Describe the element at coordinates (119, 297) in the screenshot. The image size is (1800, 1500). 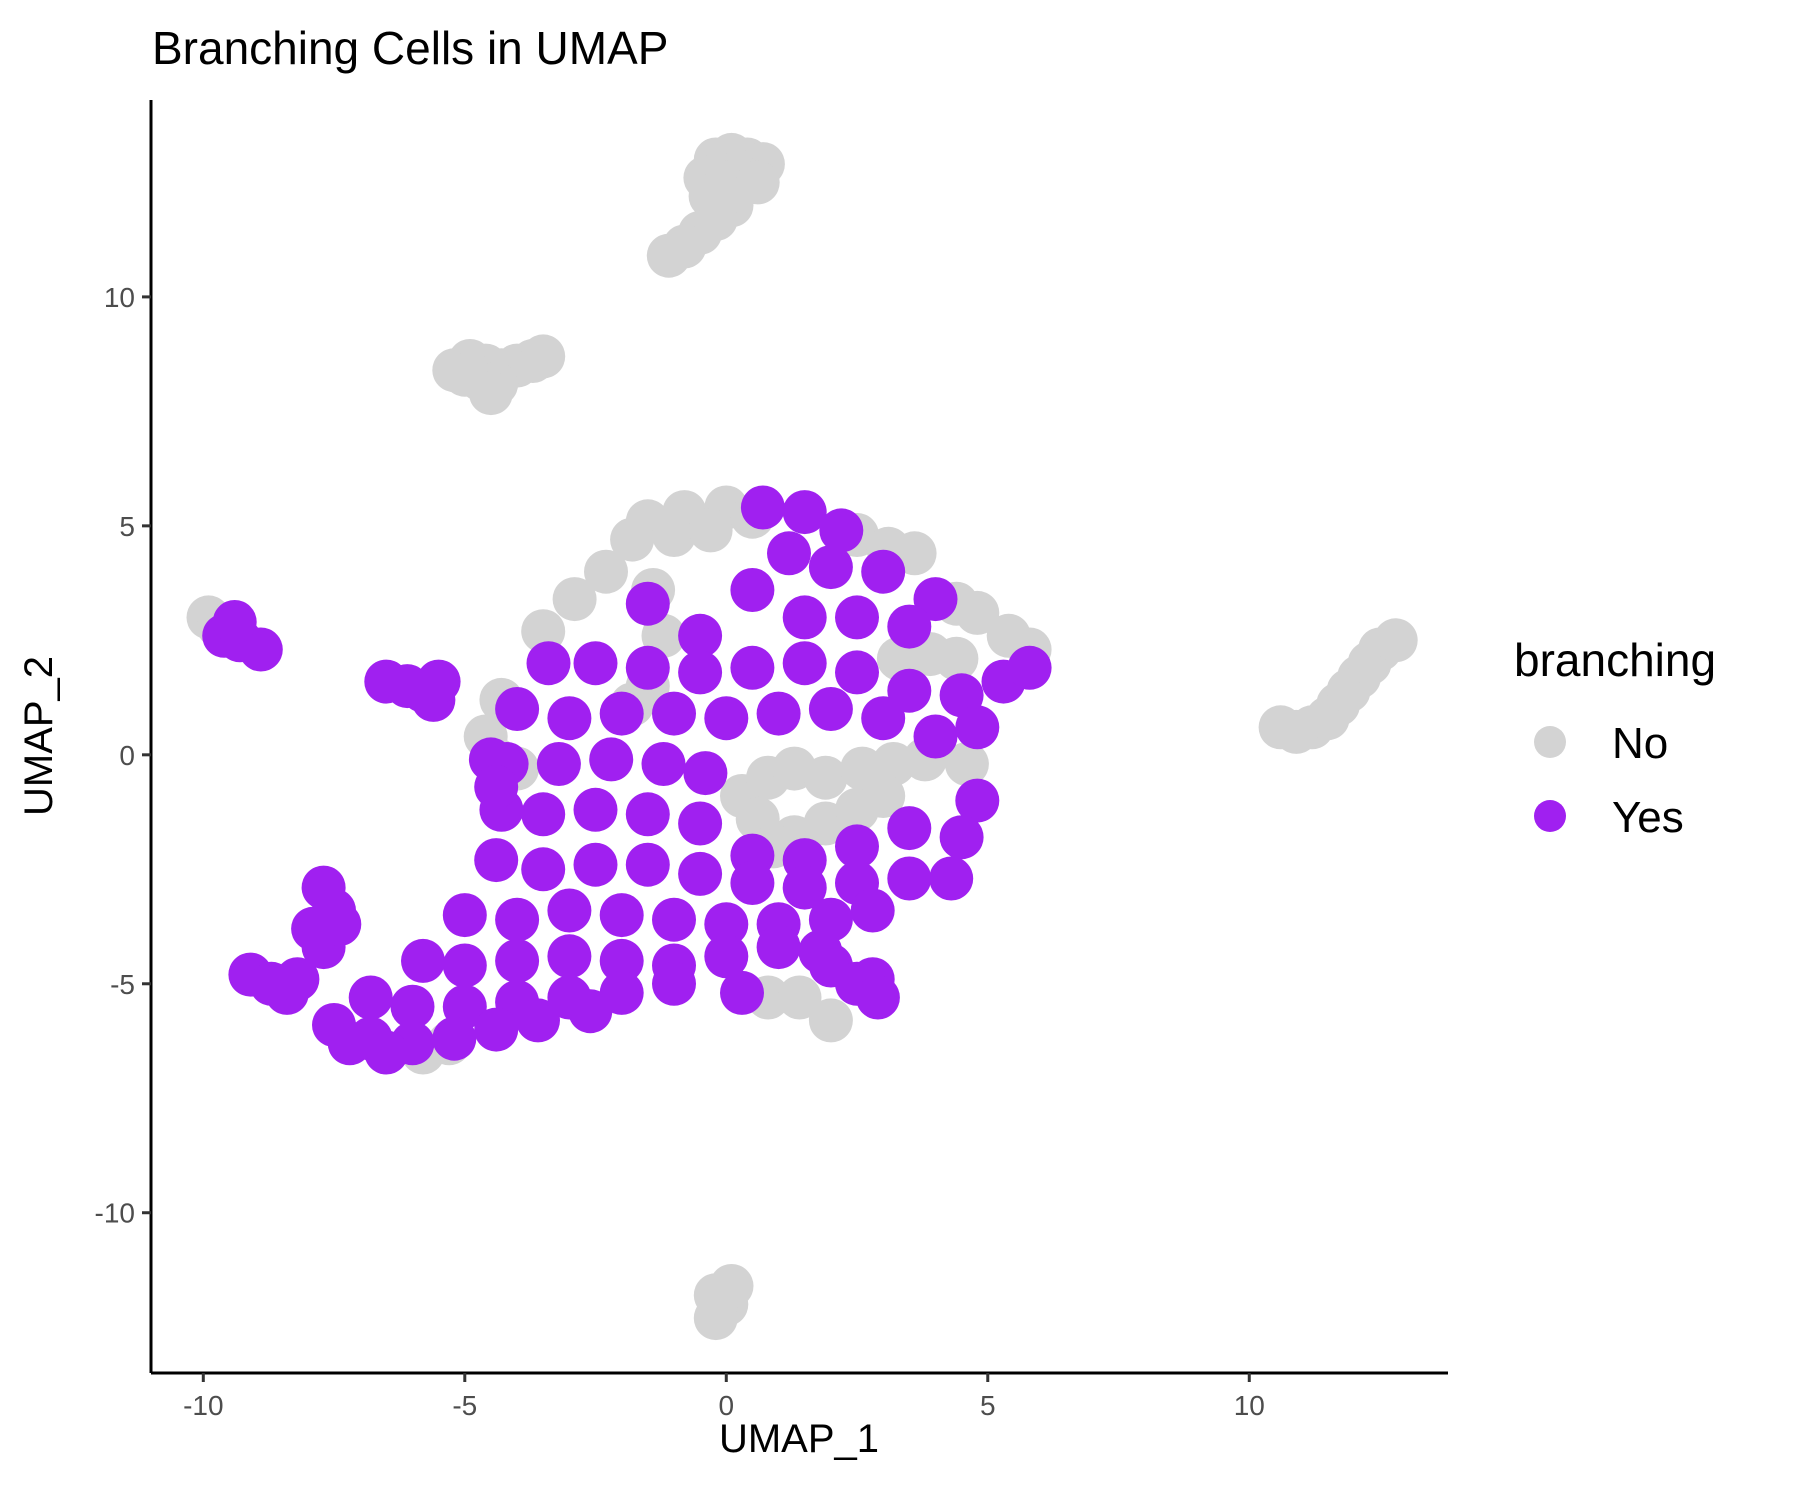
I see `y-tick-label: 10` at that location.